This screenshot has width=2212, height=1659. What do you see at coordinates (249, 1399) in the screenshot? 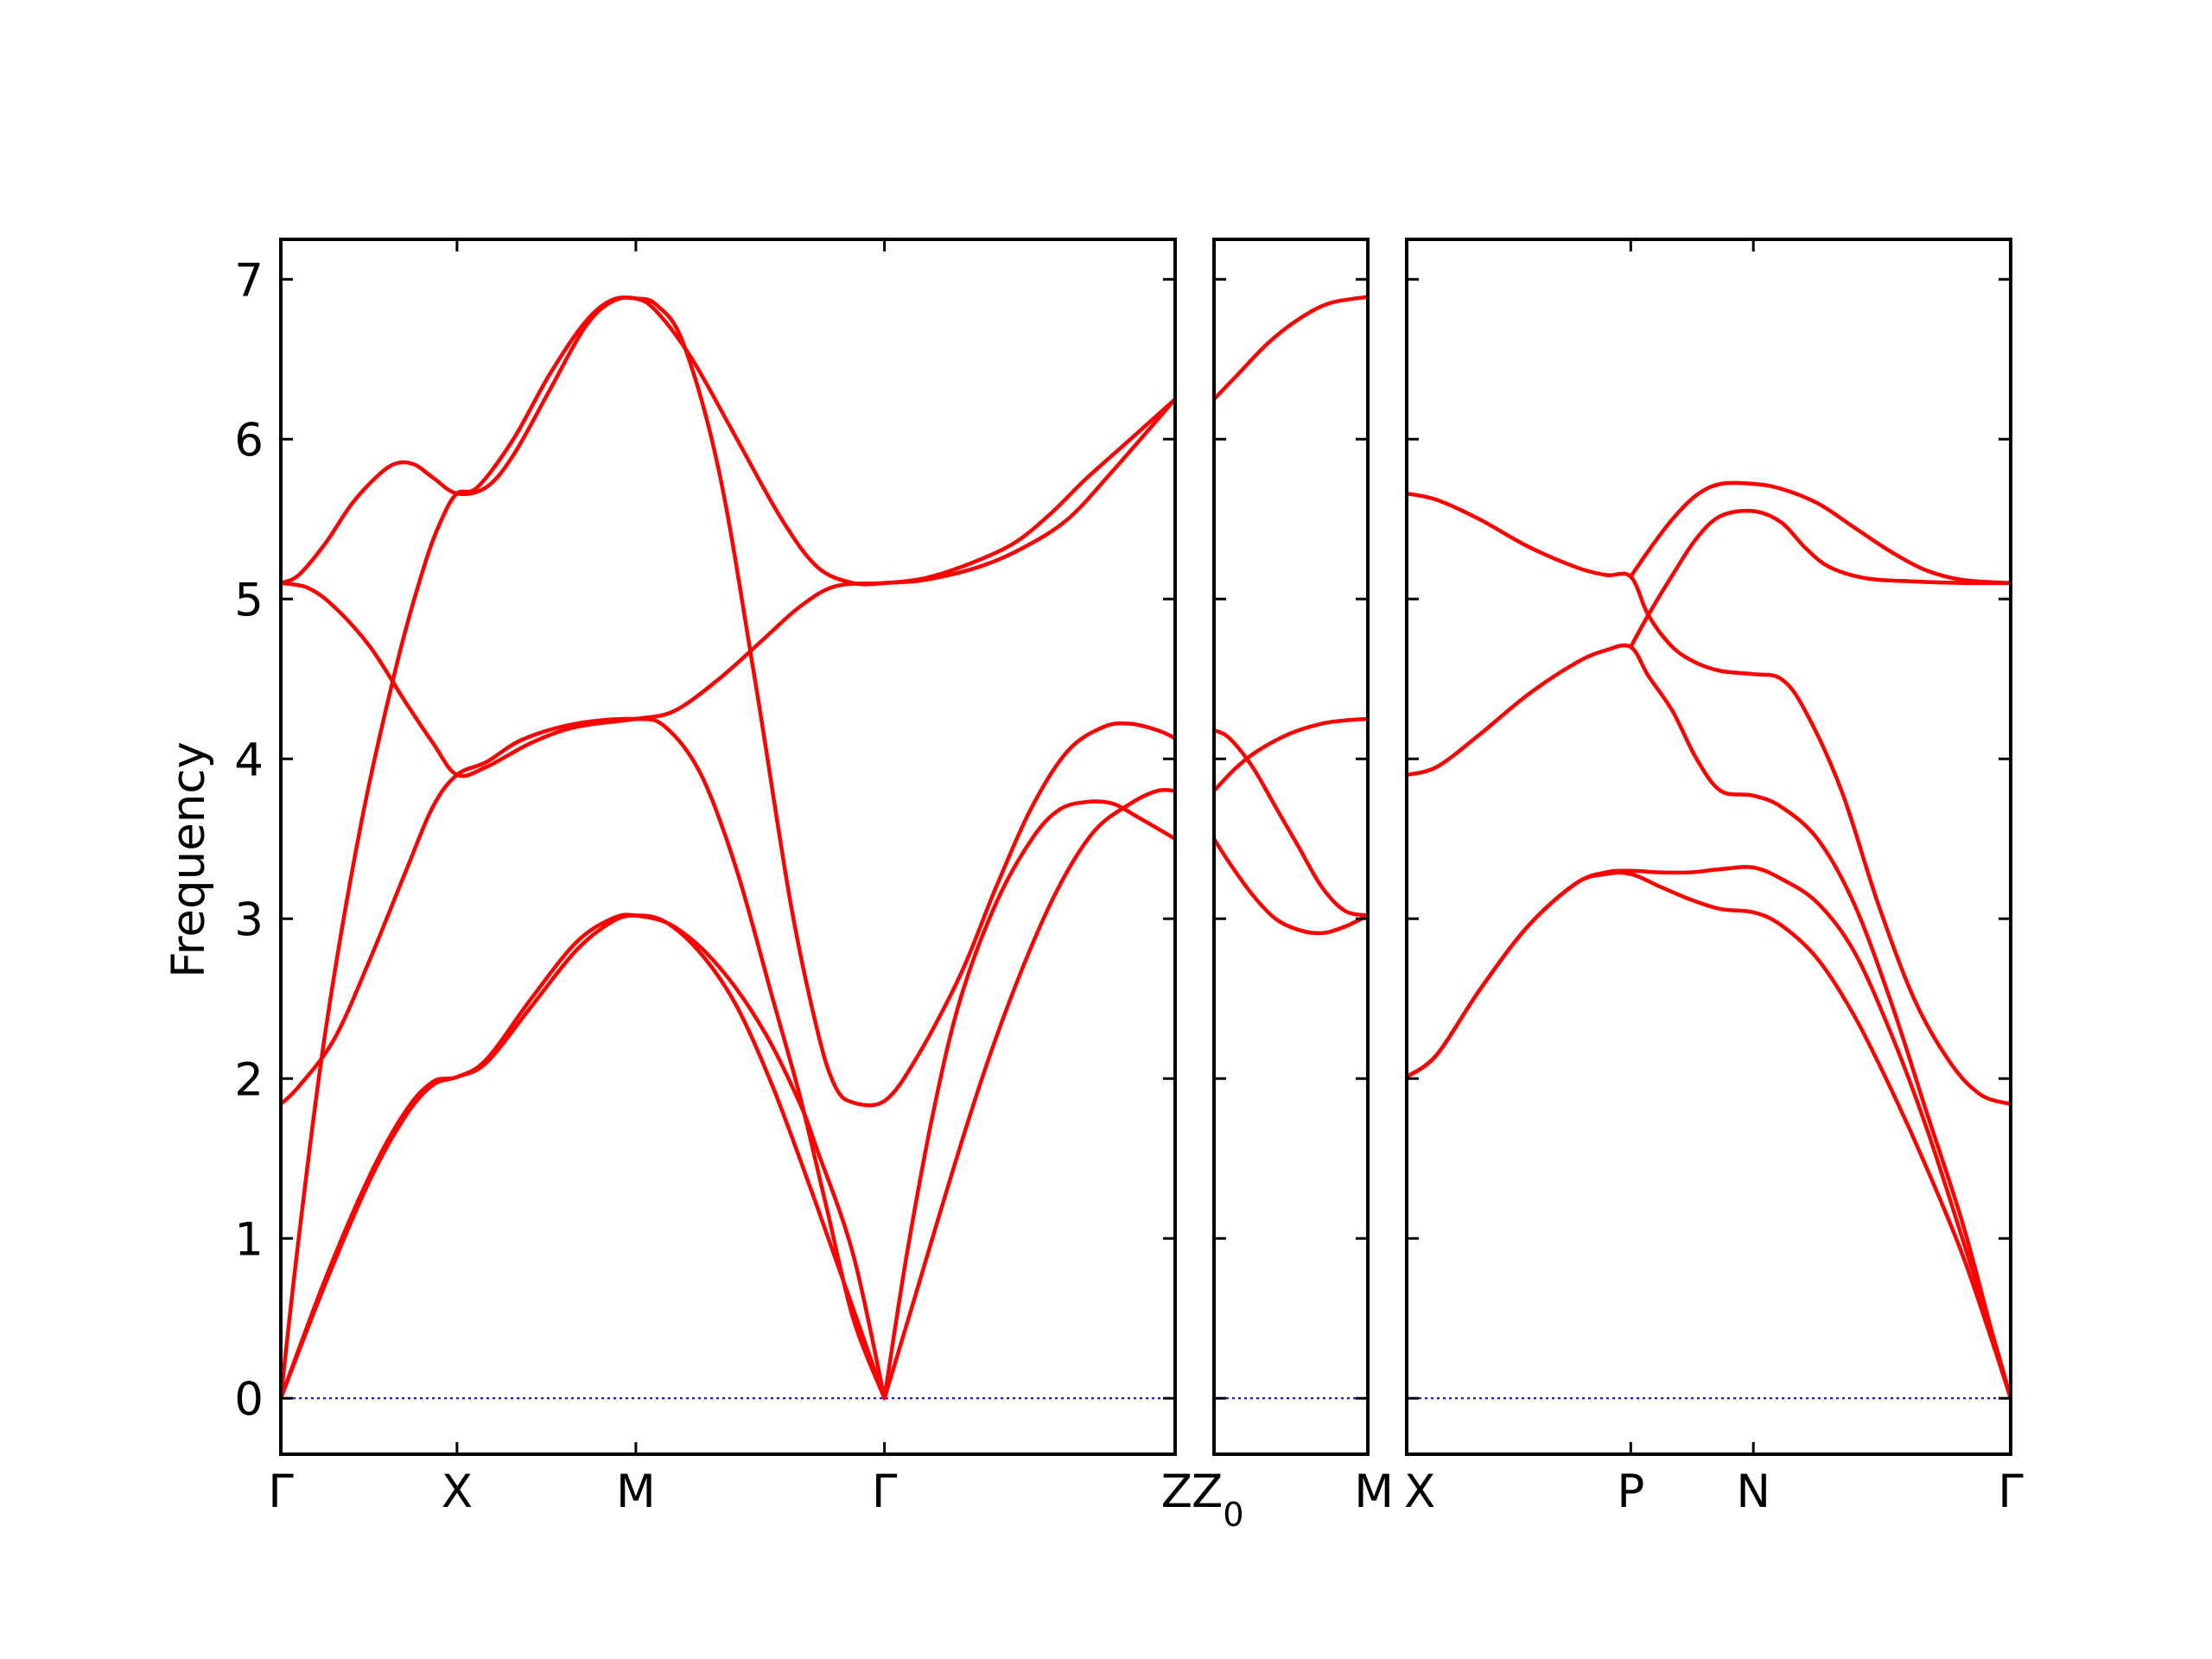
I see `y-tick-label: 0` at bounding box center [249, 1399].